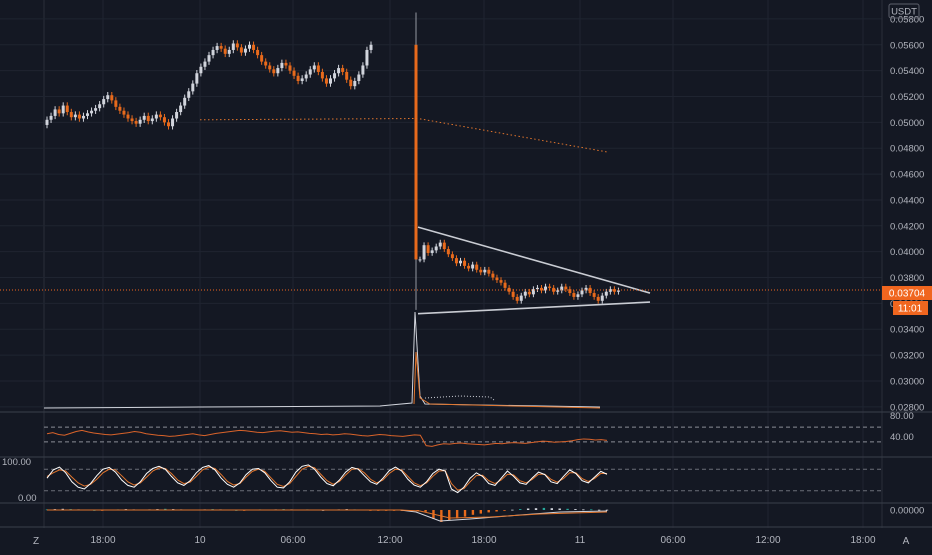  Describe the element at coordinates (580, 540) in the screenshot. I see `time-axis-label: 11` at that location.